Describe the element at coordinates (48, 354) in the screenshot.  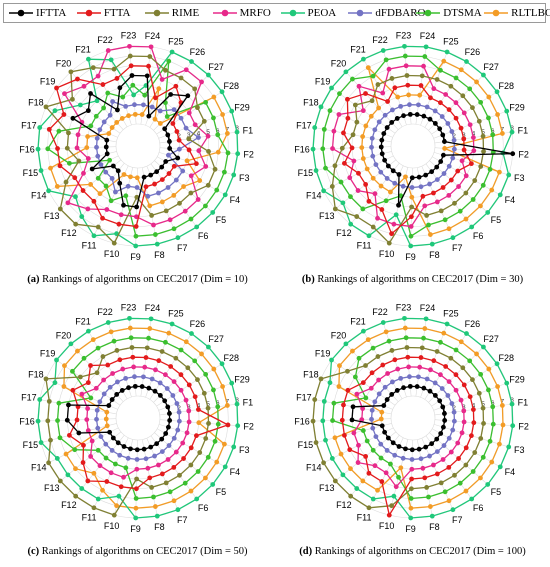
I see `category-label: F19` at that location.